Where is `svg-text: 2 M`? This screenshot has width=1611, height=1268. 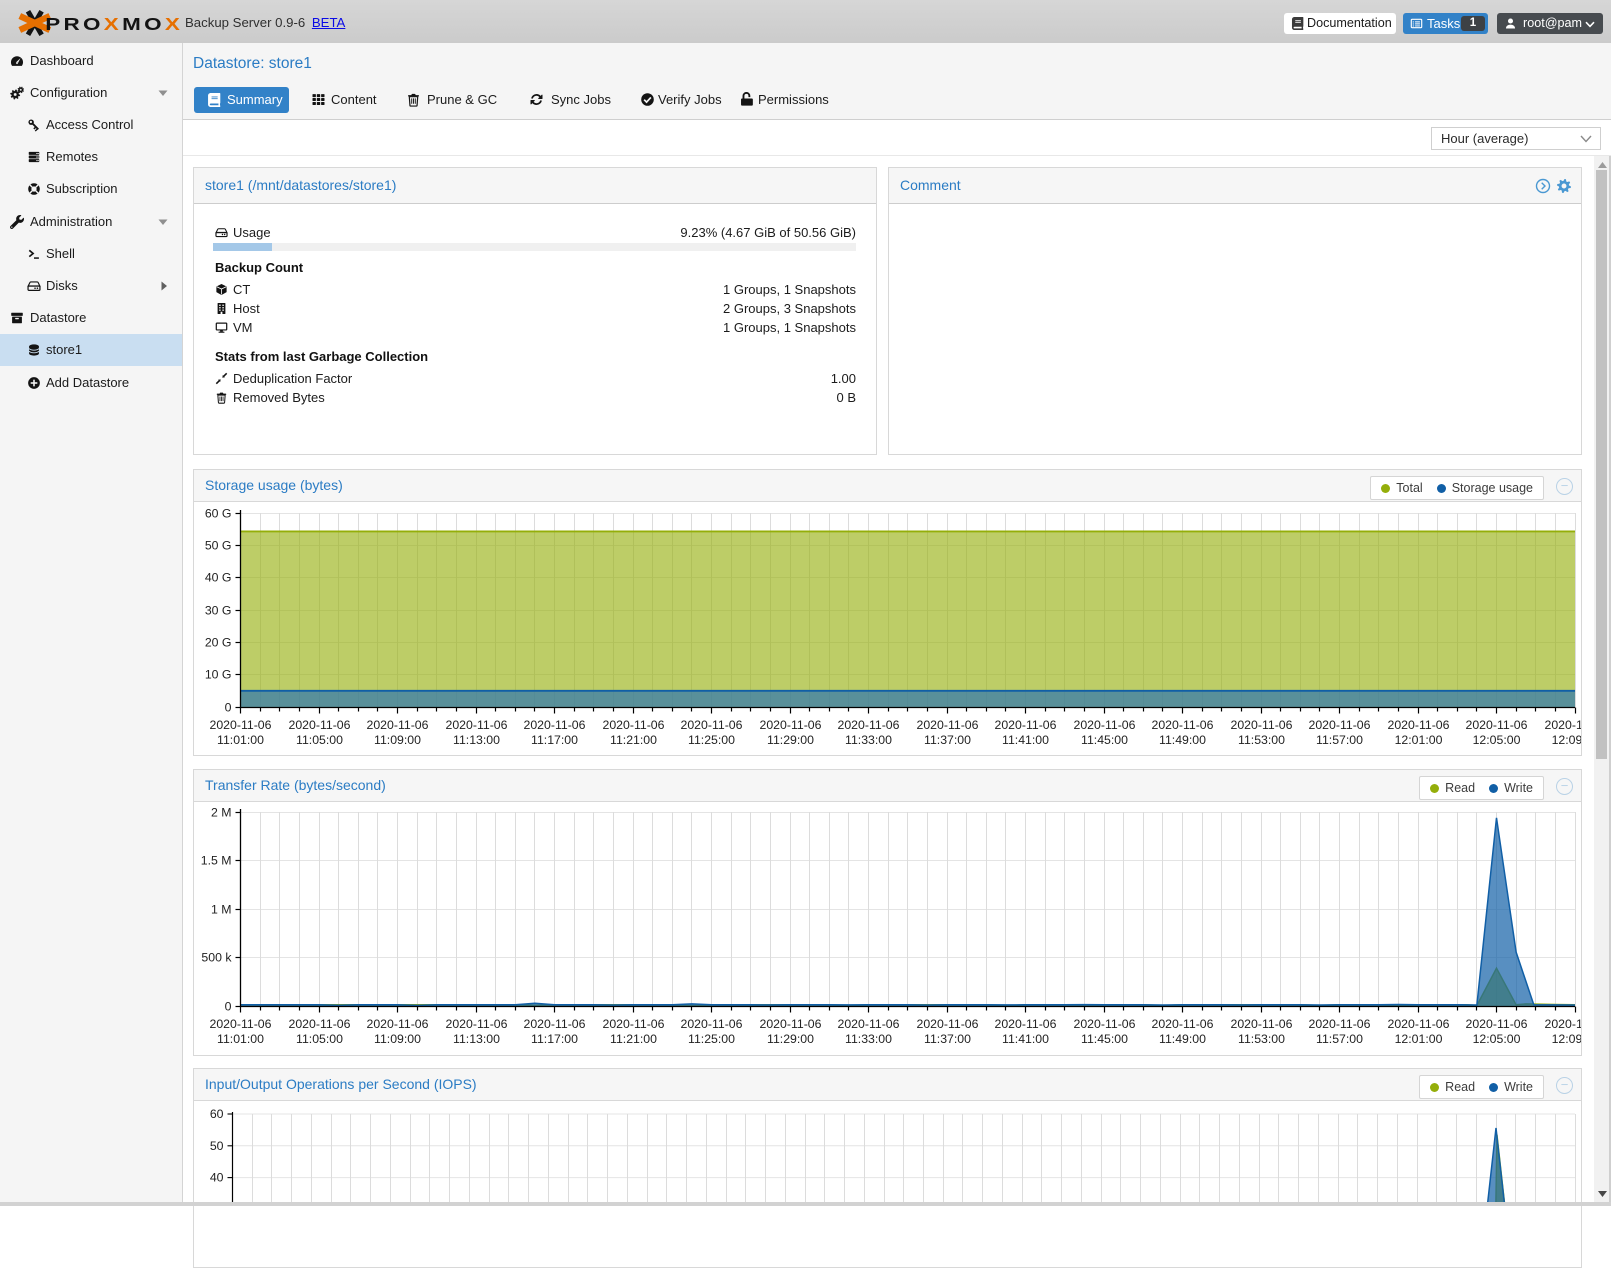 svg-text: 2 M is located at coordinates (221, 813).